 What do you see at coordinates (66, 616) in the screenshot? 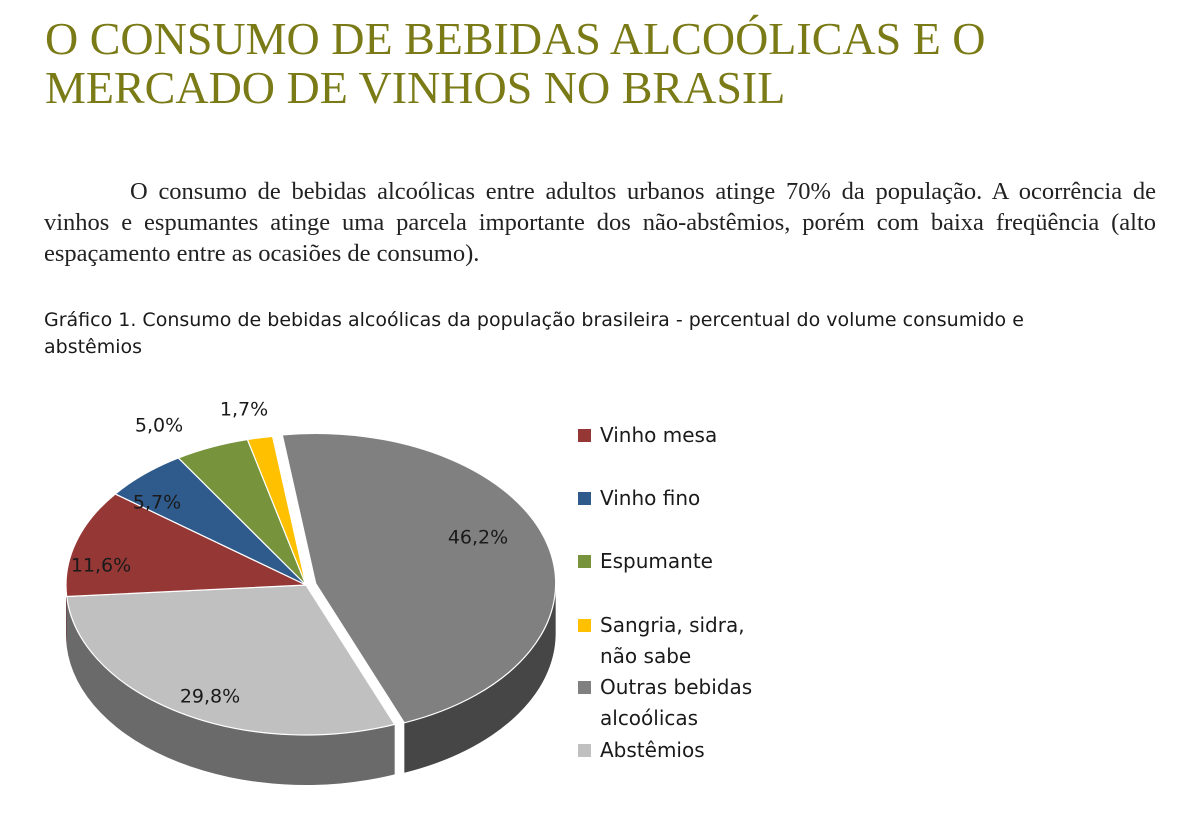
I see `pie-side-vinho-mesa` at bounding box center [66, 616].